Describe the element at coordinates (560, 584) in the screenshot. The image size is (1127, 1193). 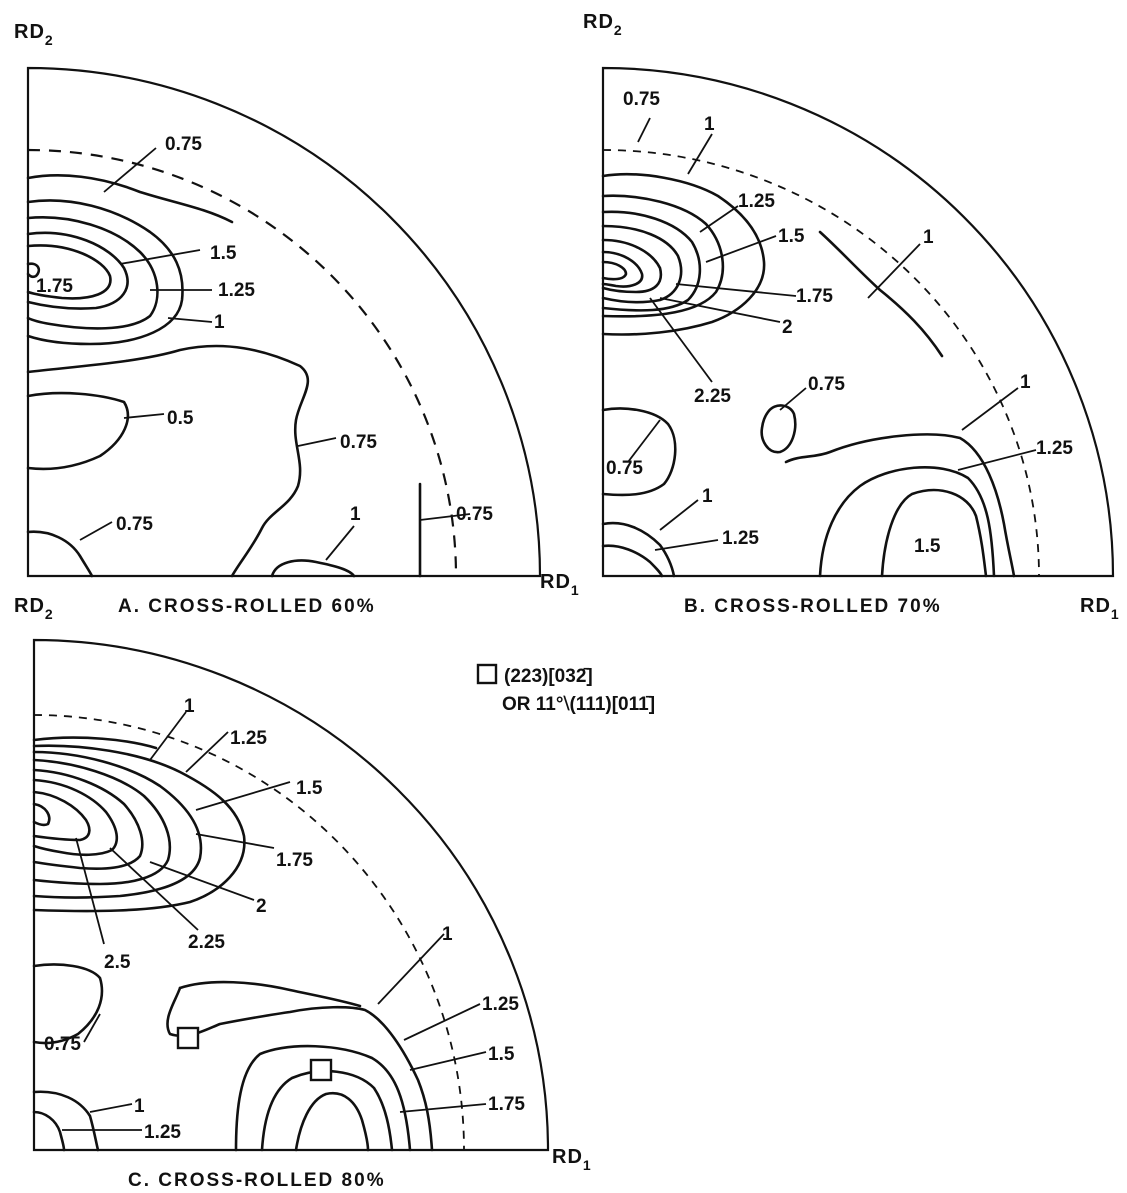
I see `panel-a-axis-right: RD1` at that location.